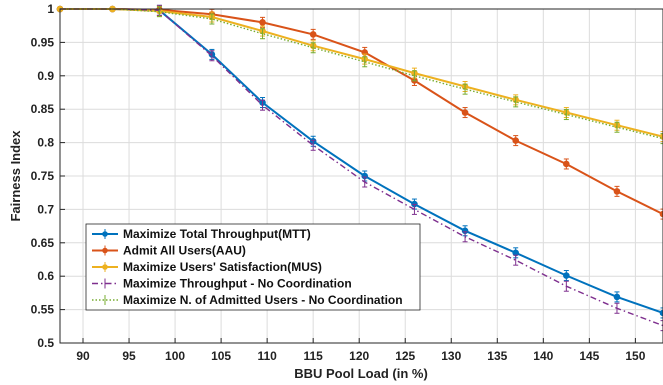 Image resolution: width=663 pixels, height=385 pixels. Describe the element at coordinates (184, 251) in the screenshot. I see `legend-label: Admit All Users(AAU)` at that location.